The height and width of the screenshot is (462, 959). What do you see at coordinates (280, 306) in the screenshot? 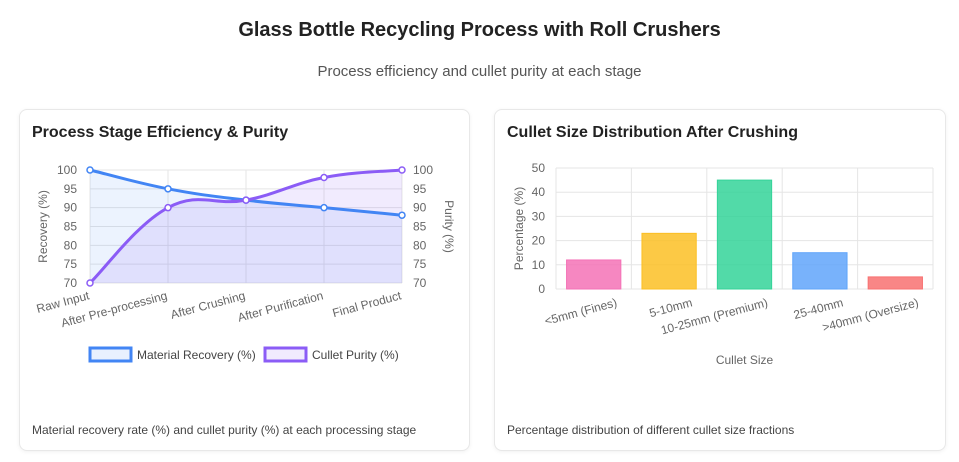
I see `x-tick-label: After Purification` at bounding box center [280, 306].